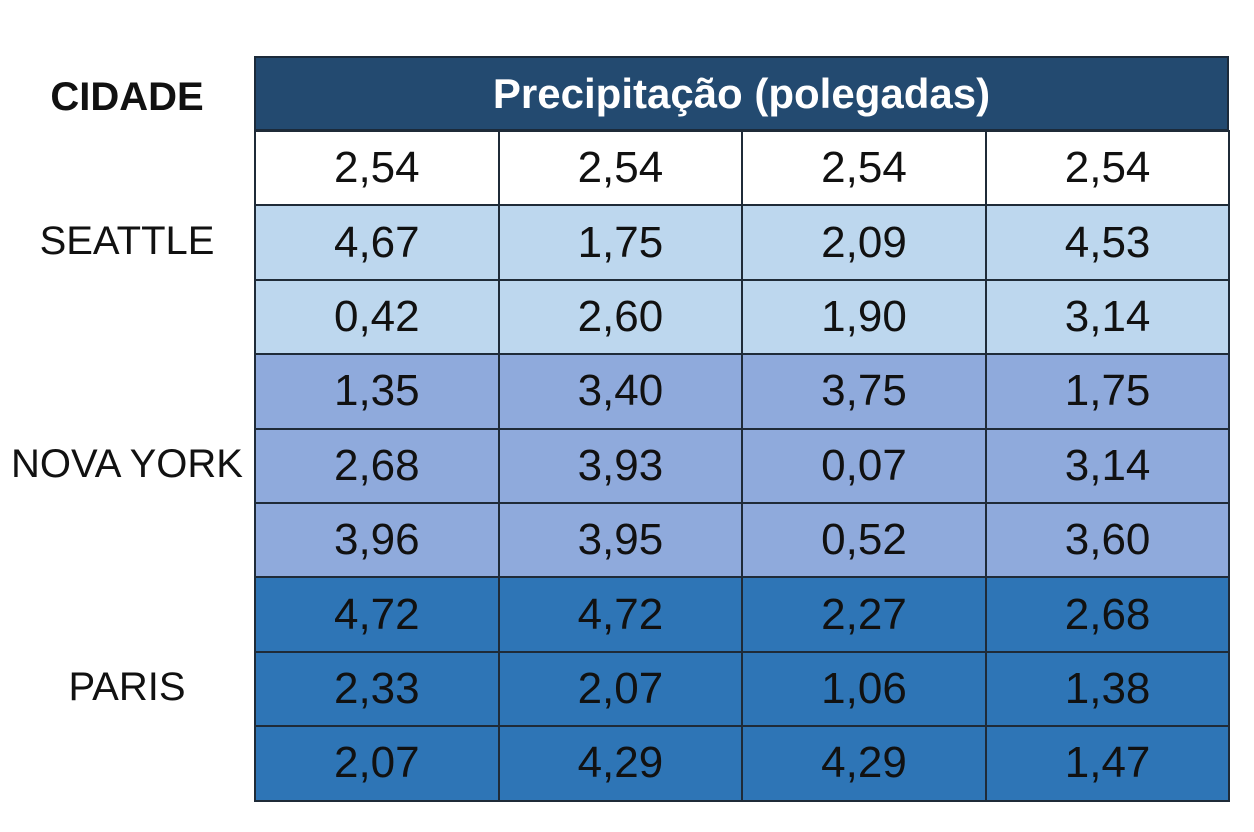 The width and height of the screenshot is (1254, 832). Describe the element at coordinates (127, 96) in the screenshot. I see `city-header: CIDADE` at that location.